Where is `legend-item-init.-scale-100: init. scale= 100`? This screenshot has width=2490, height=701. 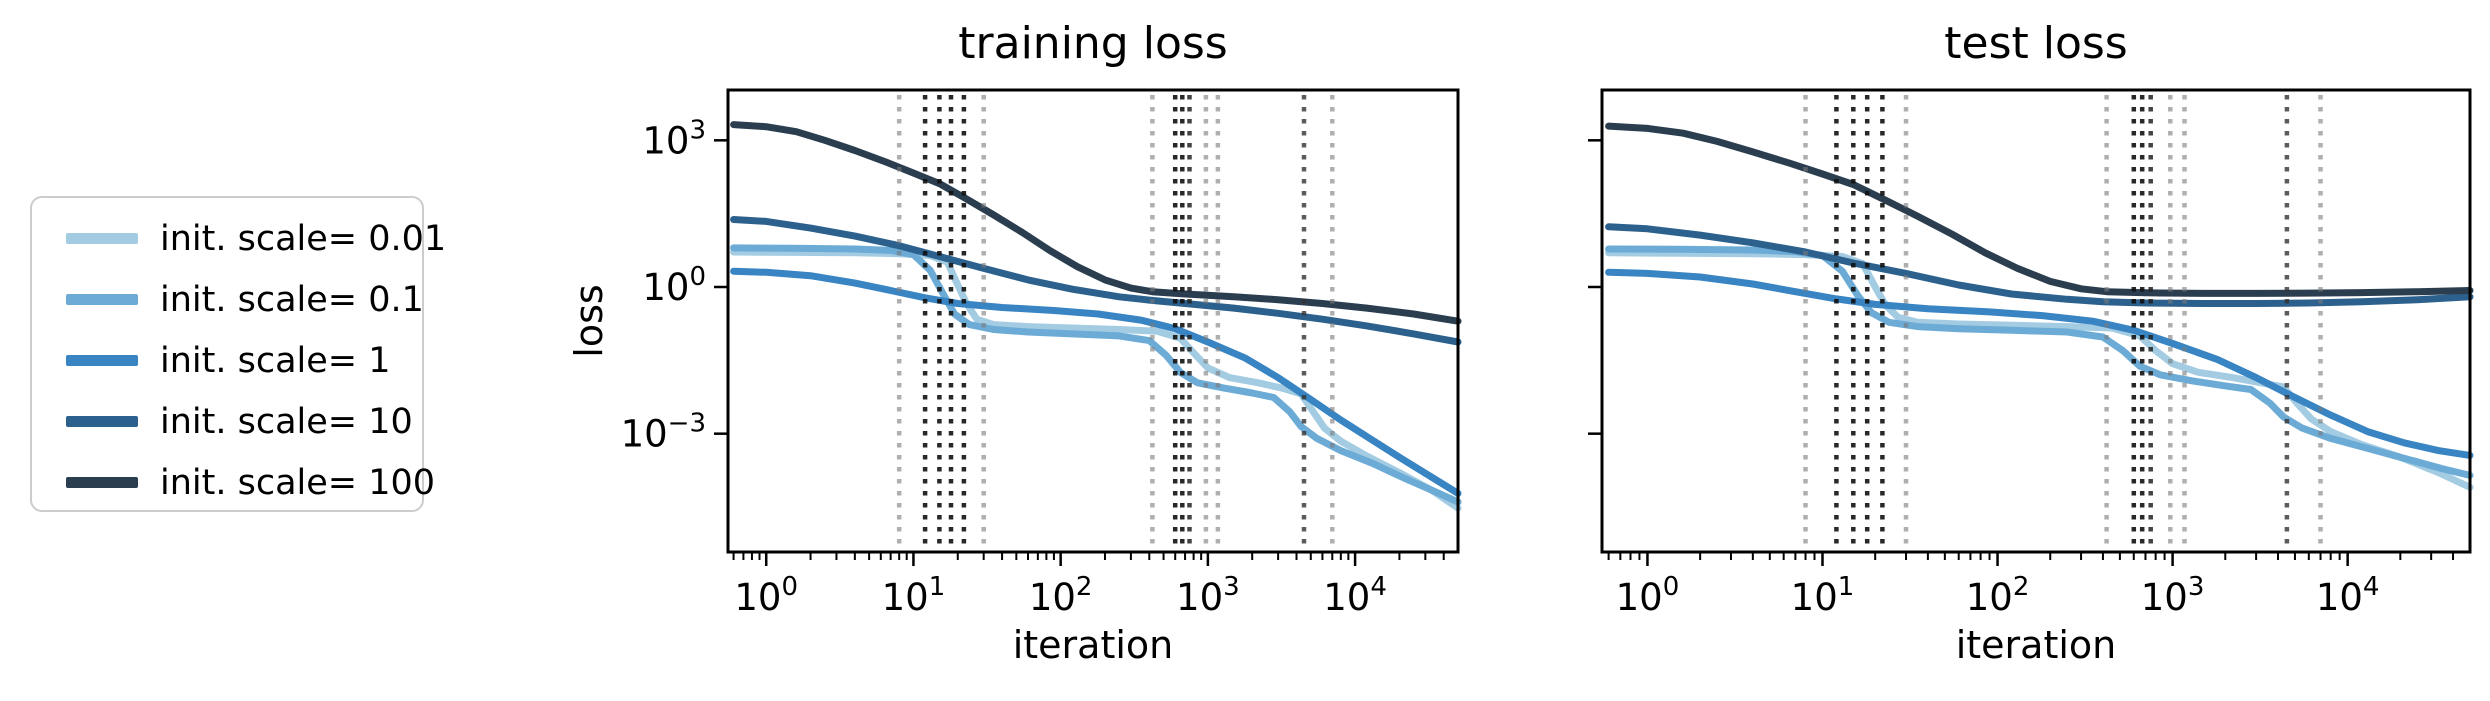 legend-item-init.-scale-100: init. scale= 100 is located at coordinates (233, 482).